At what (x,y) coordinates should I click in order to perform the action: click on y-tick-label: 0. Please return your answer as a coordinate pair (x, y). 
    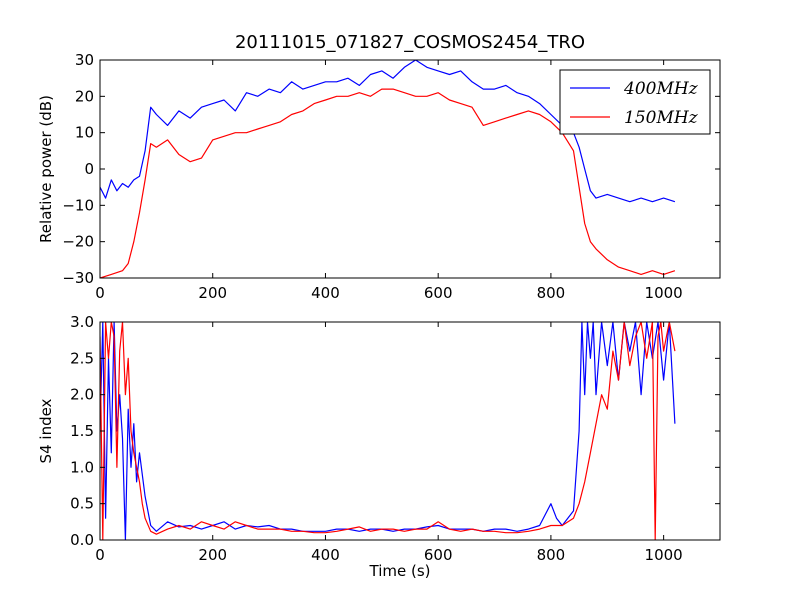
    Looking at the image, I should click on (89, 169).